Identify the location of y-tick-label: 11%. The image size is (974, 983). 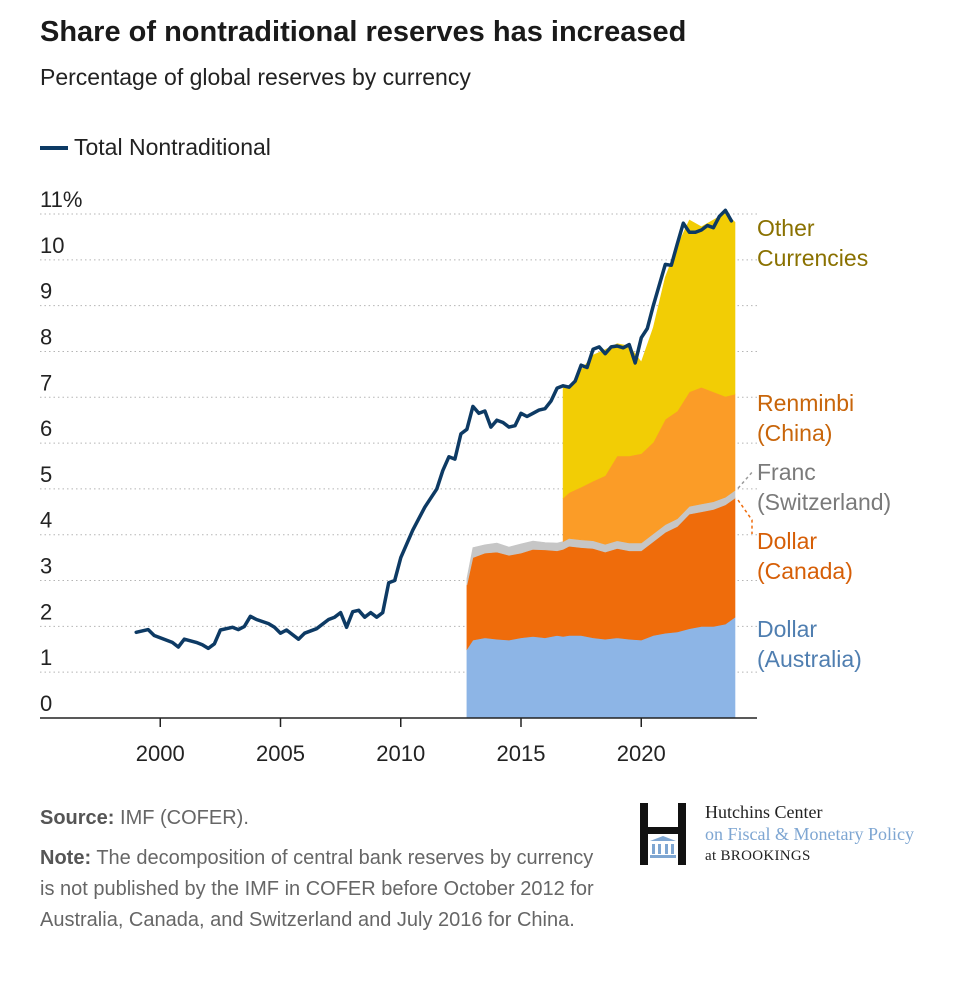
(61, 199).